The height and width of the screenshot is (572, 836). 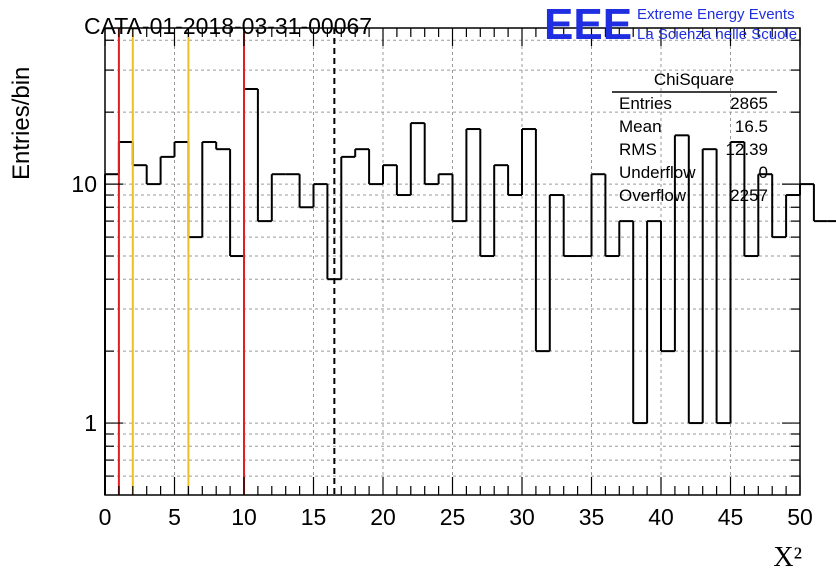 What do you see at coordinates (751, 126) in the screenshot?
I see `stats-value-mean: 16.5` at bounding box center [751, 126].